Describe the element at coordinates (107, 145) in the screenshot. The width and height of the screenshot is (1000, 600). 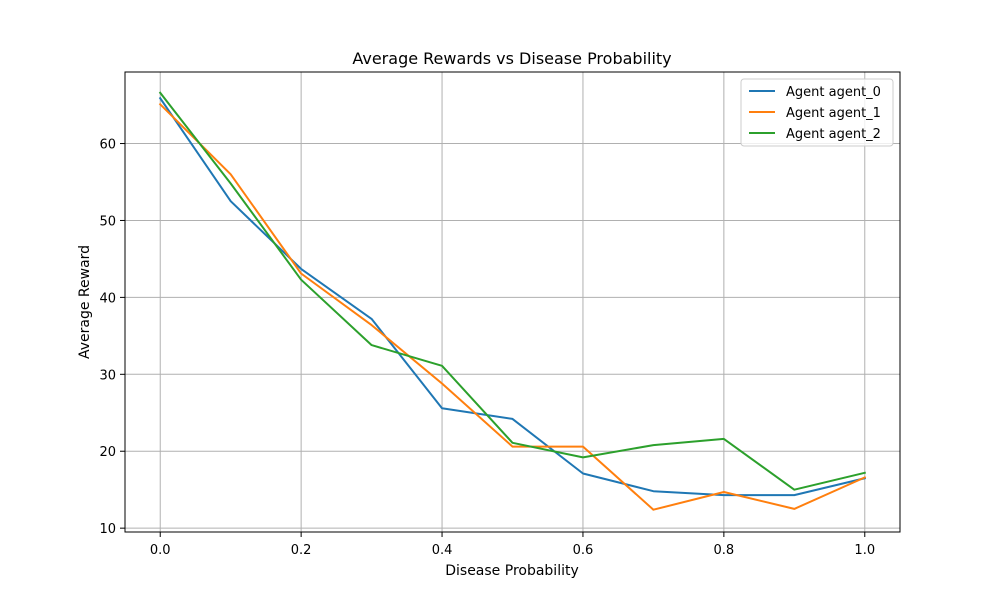
I see `y-tick-label: 60` at that location.